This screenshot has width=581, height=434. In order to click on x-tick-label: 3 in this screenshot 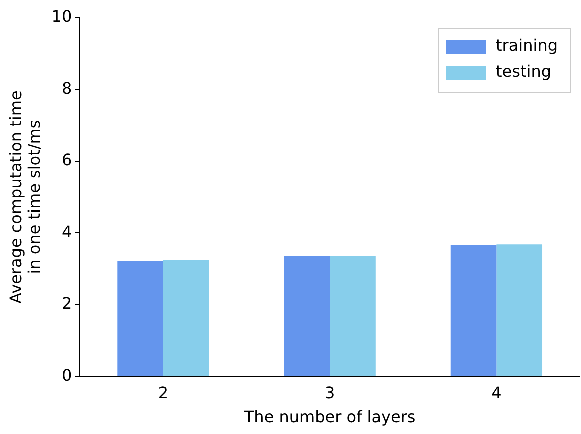, I will do `click(330, 392)`.